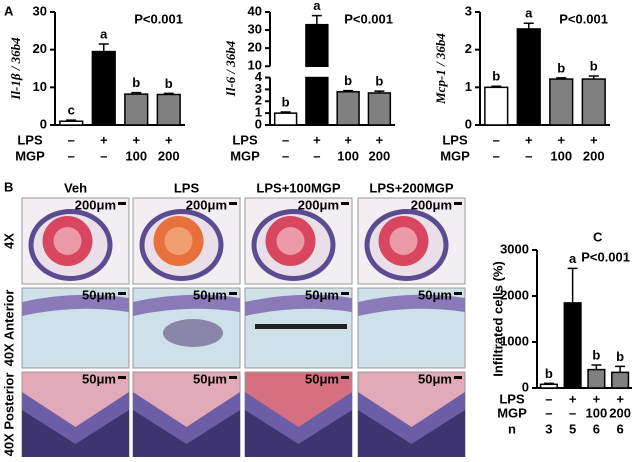  What do you see at coordinates (596, 428) in the screenshot?
I see `x-row-label: 6` at bounding box center [596, 428].